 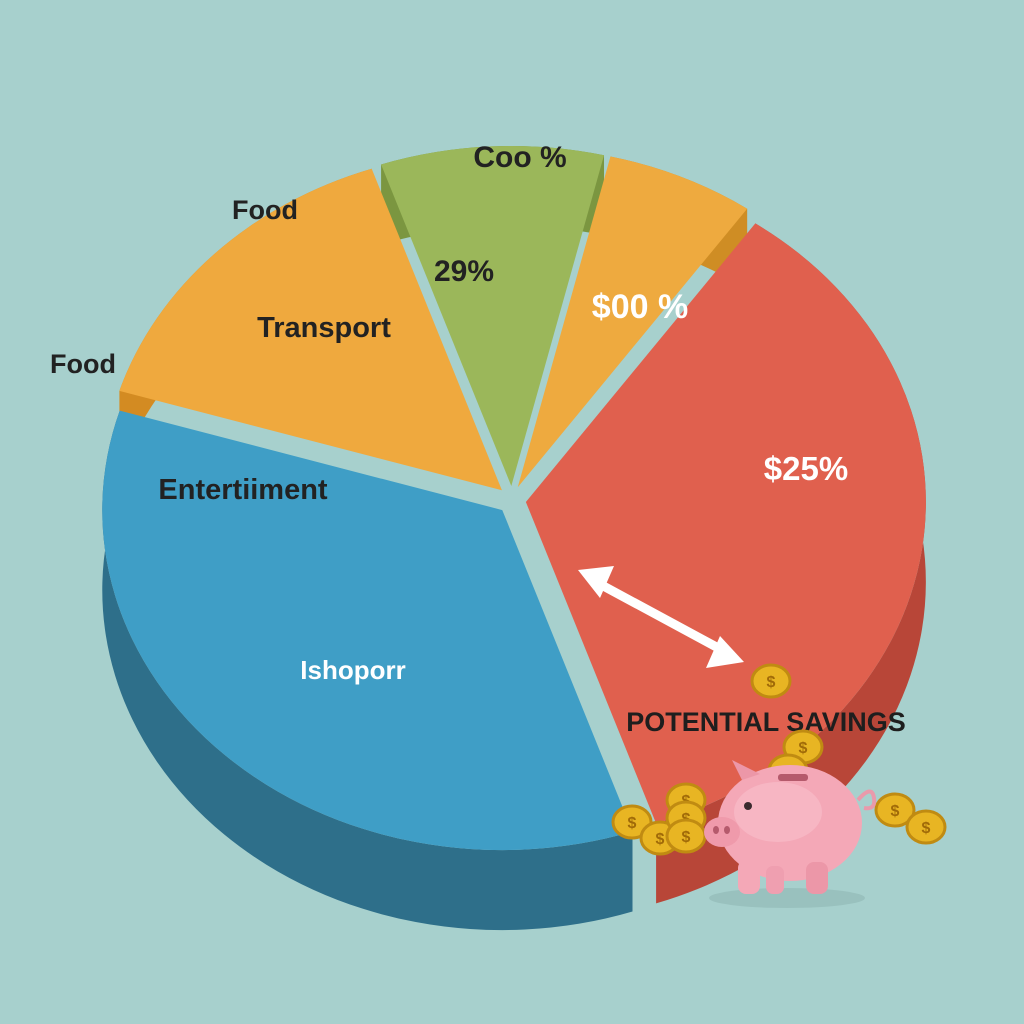 What do you see at coordinates (806, 468) in the screenshot?
I see `slice-label-red-second: $25%` at bounding box center [806, 468].